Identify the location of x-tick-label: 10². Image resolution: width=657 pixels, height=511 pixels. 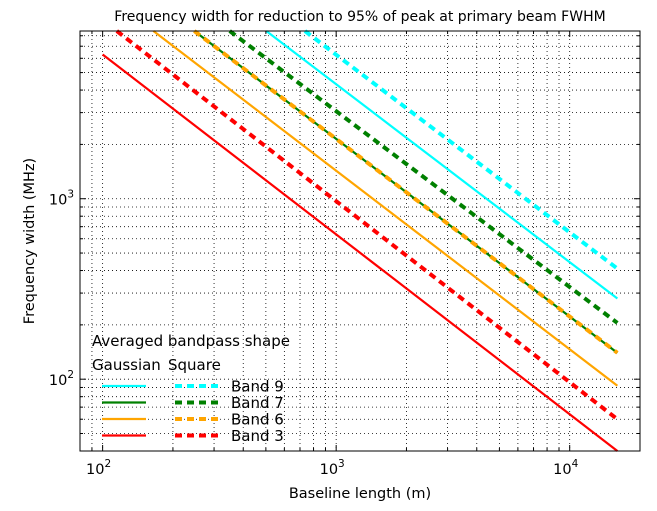
(98, 468).